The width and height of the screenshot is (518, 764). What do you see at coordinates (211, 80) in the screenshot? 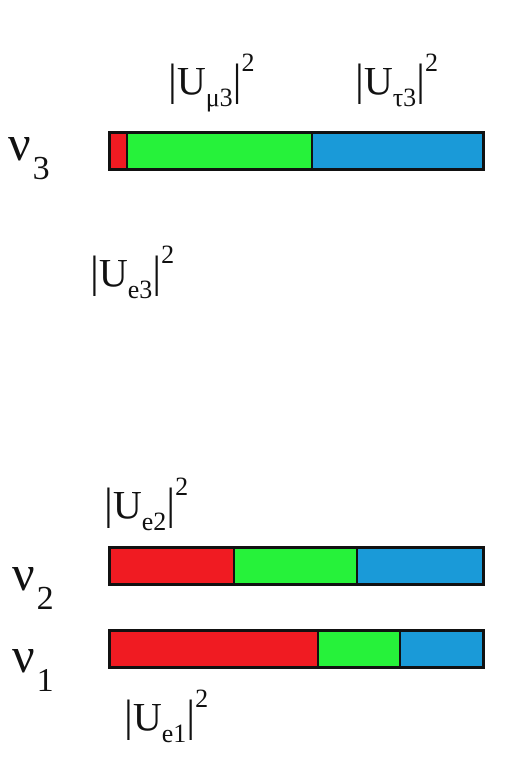
I see `u-mu3-label: |Uμ3|2` at bounding box center [211, 80].